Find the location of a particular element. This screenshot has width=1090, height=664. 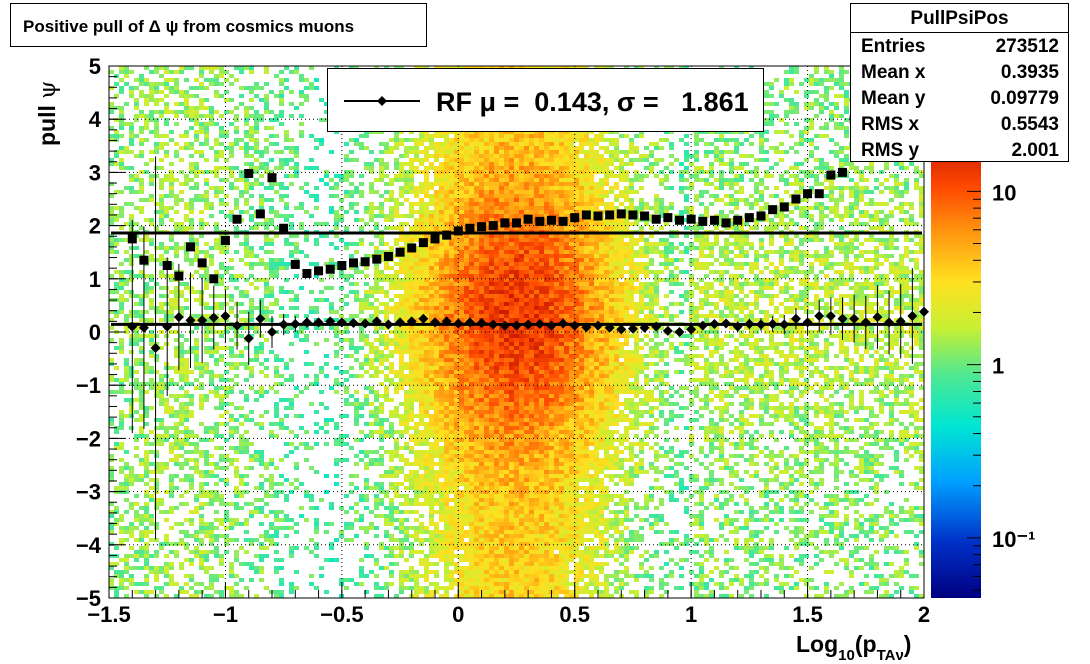

y-axis: −5 −4 −3 −2 −1 0 1 2 3 4 5 is located at coordinates (100, 332).